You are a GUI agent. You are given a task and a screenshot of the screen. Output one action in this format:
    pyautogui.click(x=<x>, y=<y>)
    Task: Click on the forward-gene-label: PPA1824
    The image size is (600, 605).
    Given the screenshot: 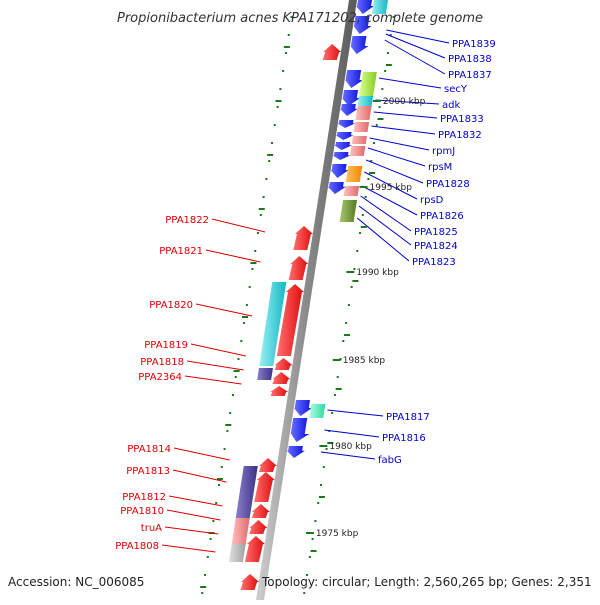 What is the action you would take?
    pyautogui.click(x=436, y=246)
    